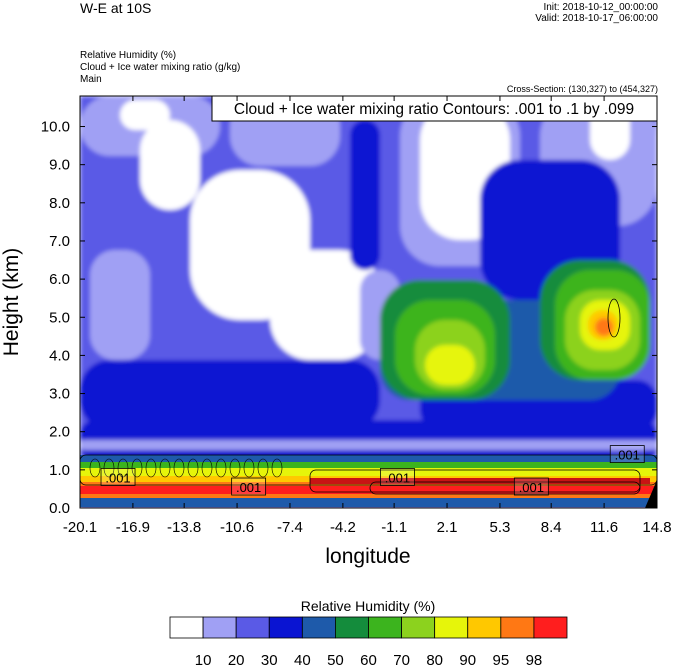 The image size is (674, 667). Describe the element at coordinates (394, 527) in the screenshot. I see `x-tick-label: -1.1` at that location.